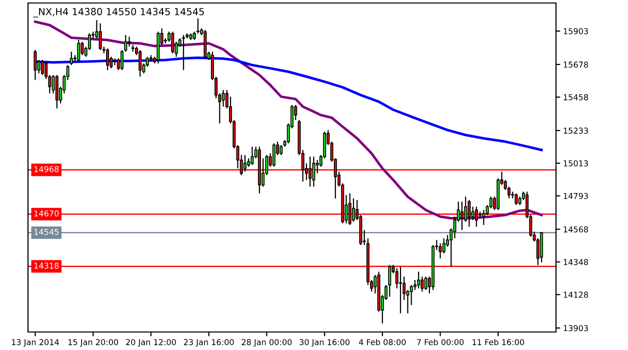 The height and width of the screenshot is (350, 628). Describe the element at coordinates (46, 169) in the screenshot. I see `ref-line-label: 14968` at that location.